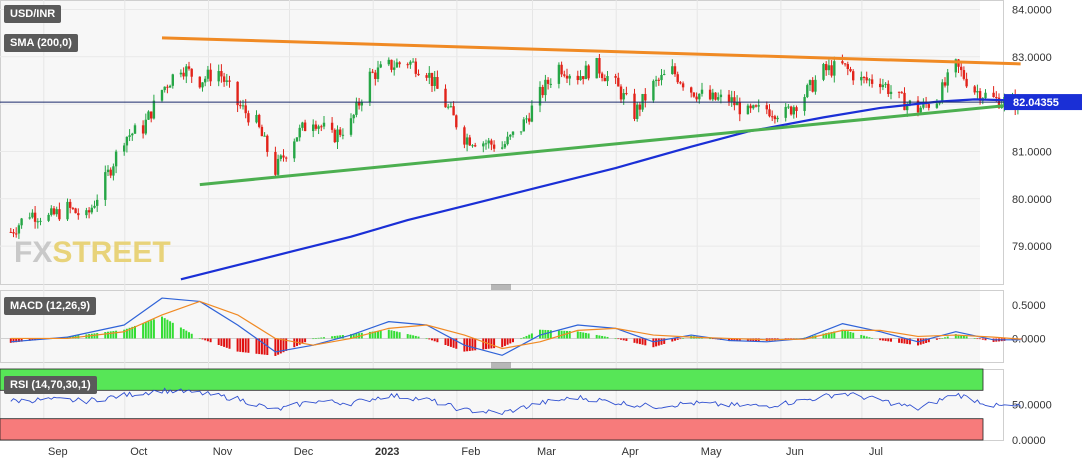 This screenshot has width=1082, height=469. I want to click on y-tick-label: 80.0000, so click(1032, 200).